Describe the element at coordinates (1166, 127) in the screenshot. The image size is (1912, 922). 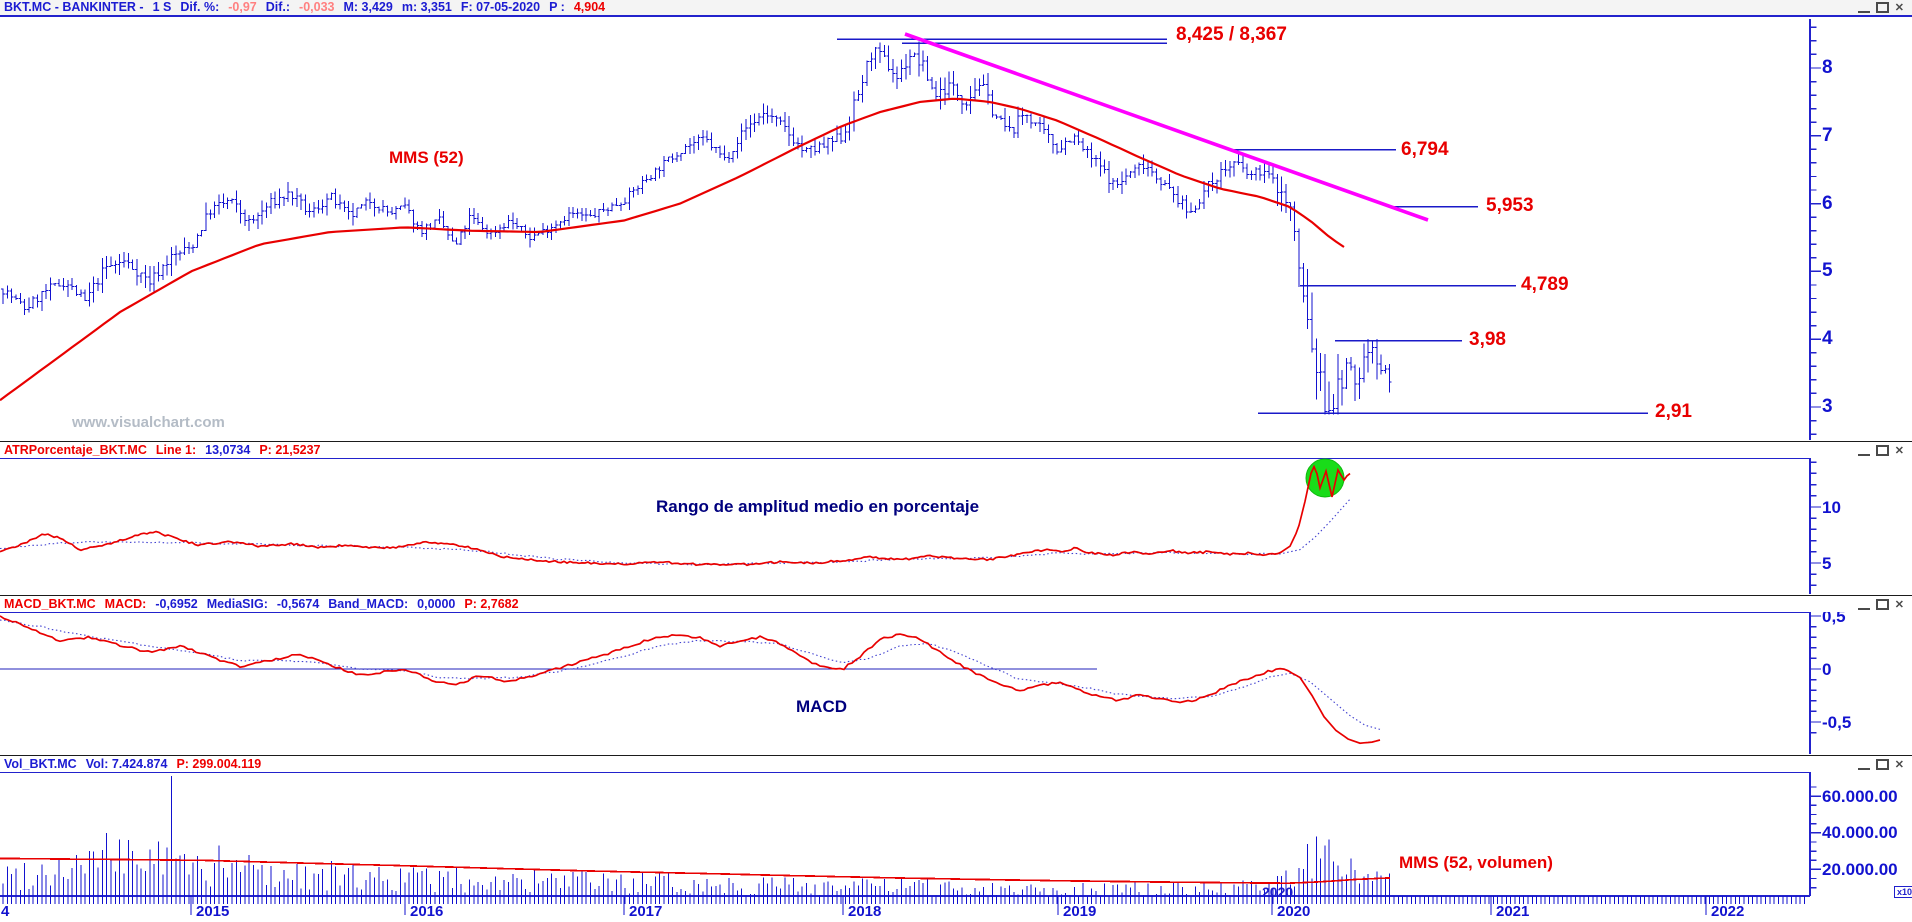
I see `trendline` at that location.